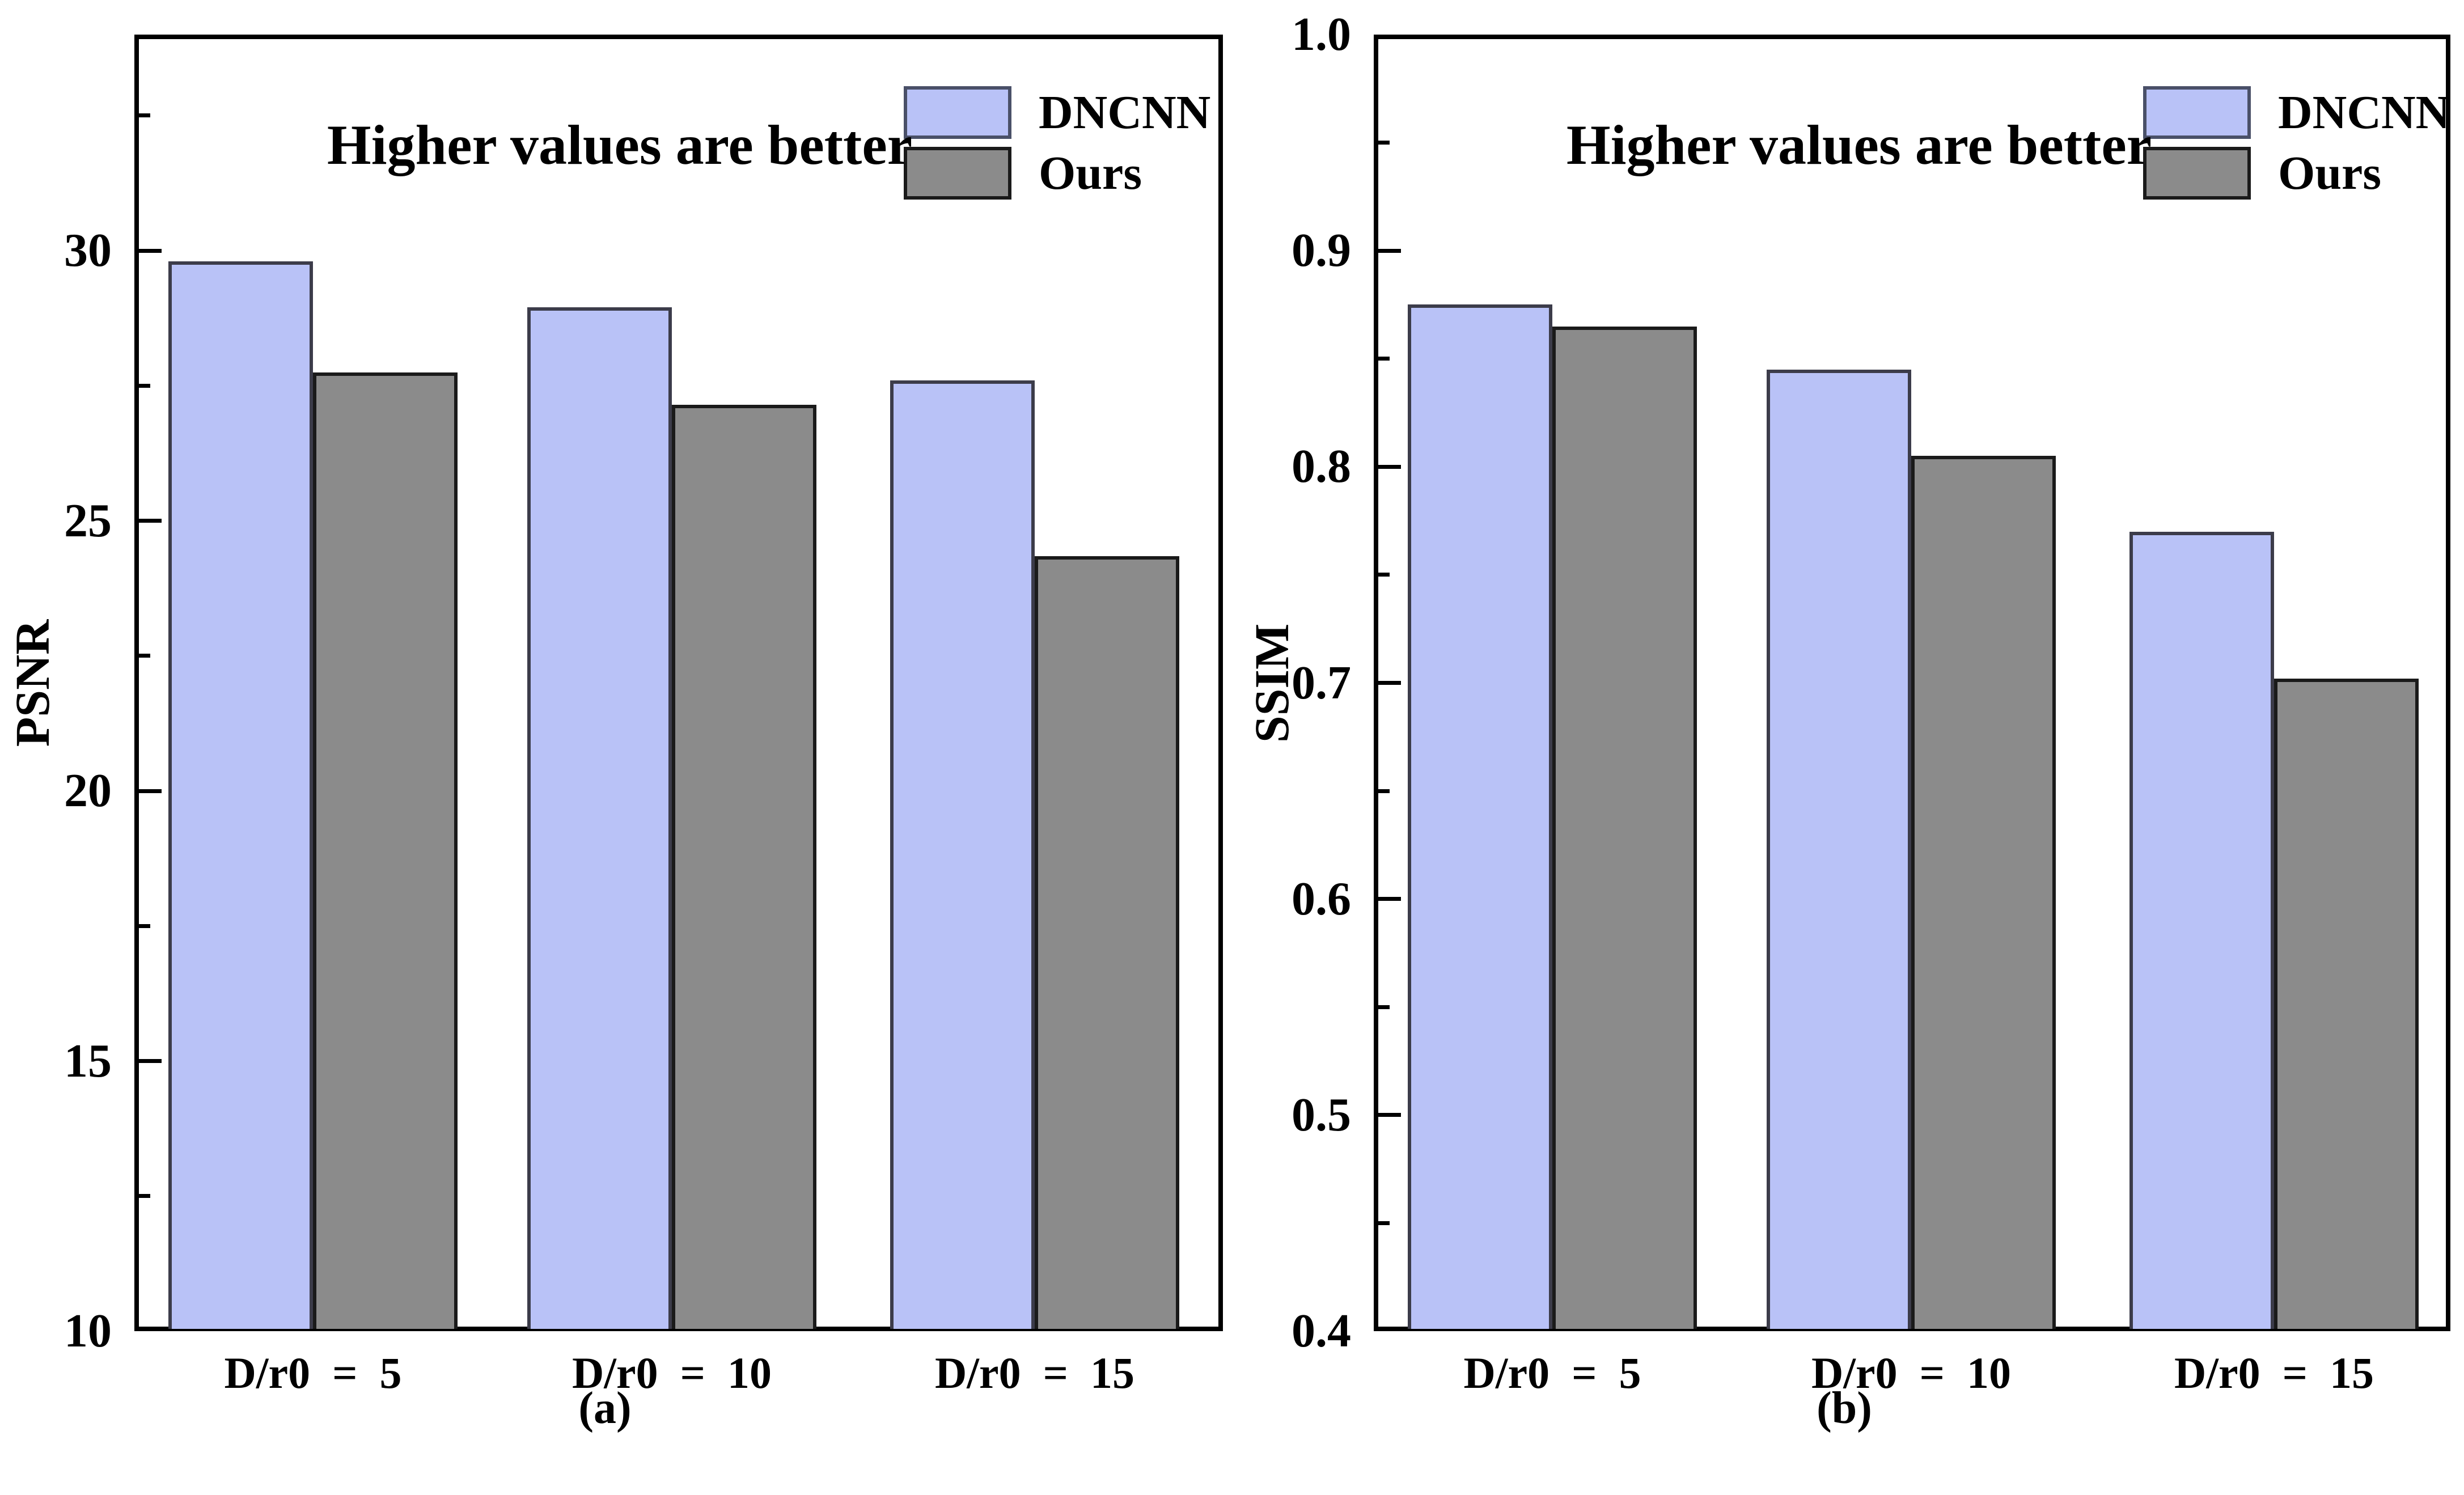 This screenshot has height=1495, width=2464. What do you see at coordinates (1107, 942) in the screenshot?
I see `bar-a-ours-group3` at bounding box center [1107, 942].